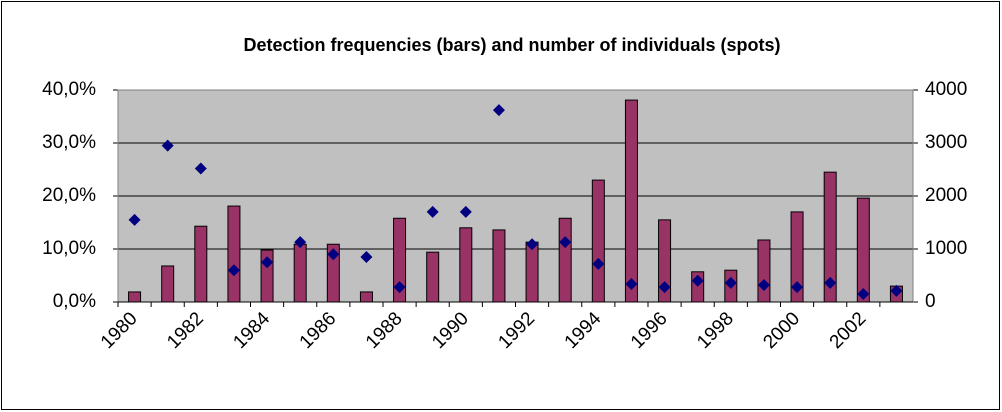  I want to click on y2-tick-label: 1000, so click(946, 248).